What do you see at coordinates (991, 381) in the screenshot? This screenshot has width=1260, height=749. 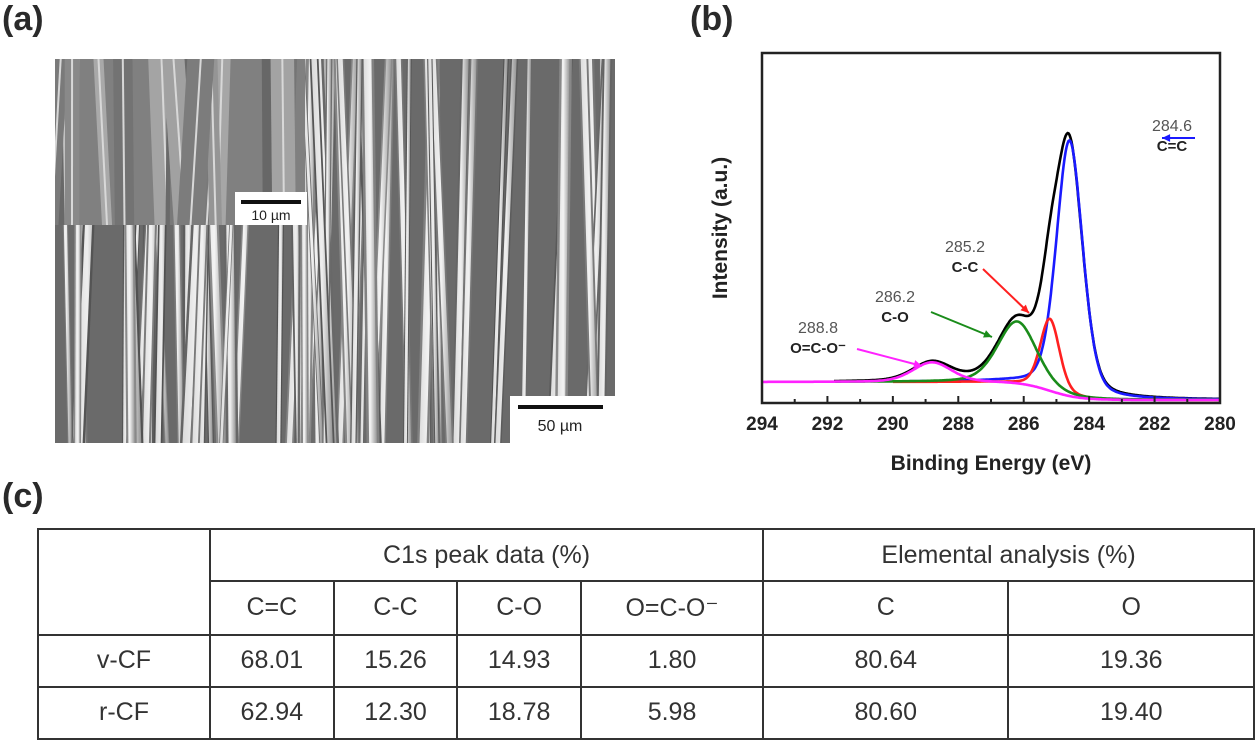 I see `series-line-oco` at bounding box center [991, 381].